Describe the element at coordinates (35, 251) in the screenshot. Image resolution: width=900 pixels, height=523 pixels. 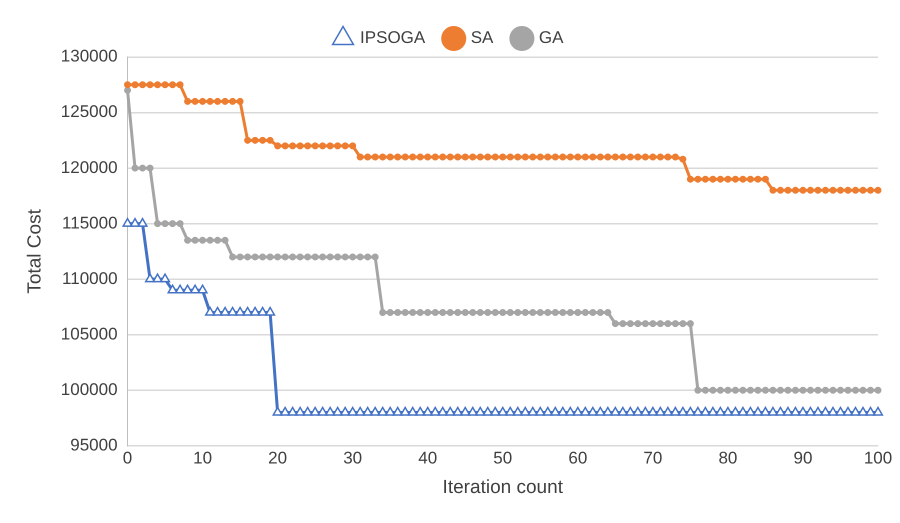
I see `y-axis-title: Total Cost` at that location.